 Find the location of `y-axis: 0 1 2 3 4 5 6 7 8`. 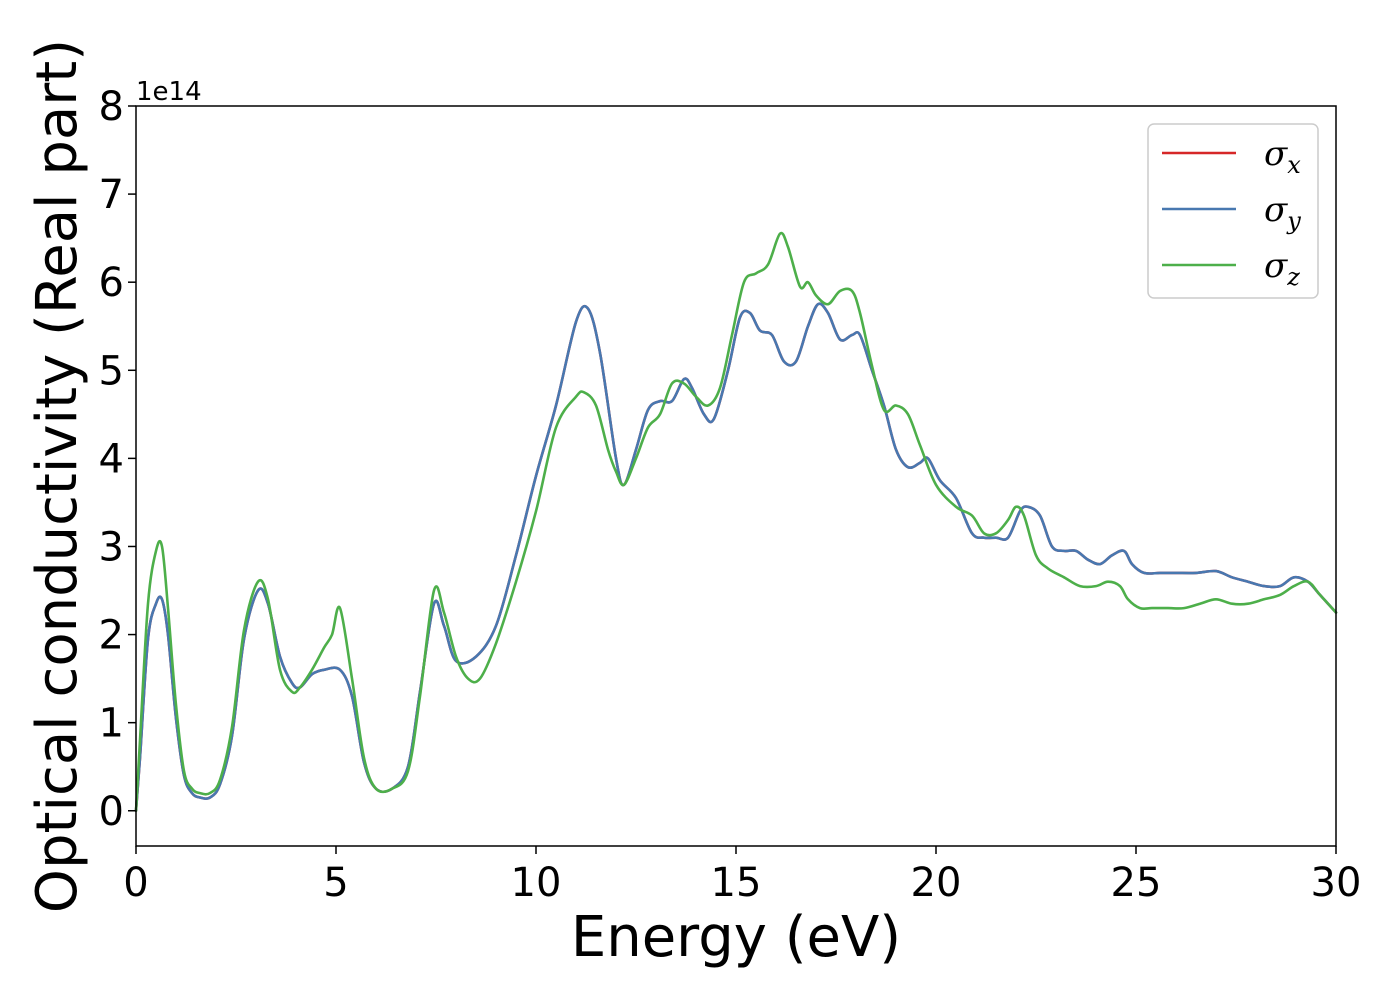

y-axis: 0 1 2 3 4 5 6 7 8 is located at coordinates (117, 459).